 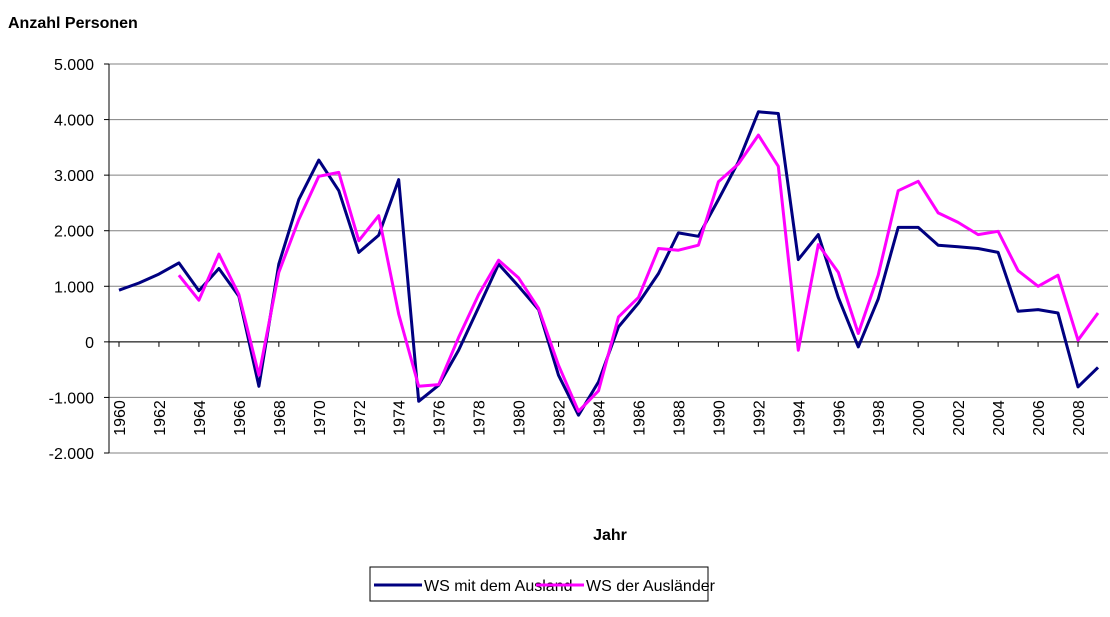 What do you see at coordinates (74, 65) in the screenshot?
I see `y-tick-label: 5.000` at bounding box center [74, 65].